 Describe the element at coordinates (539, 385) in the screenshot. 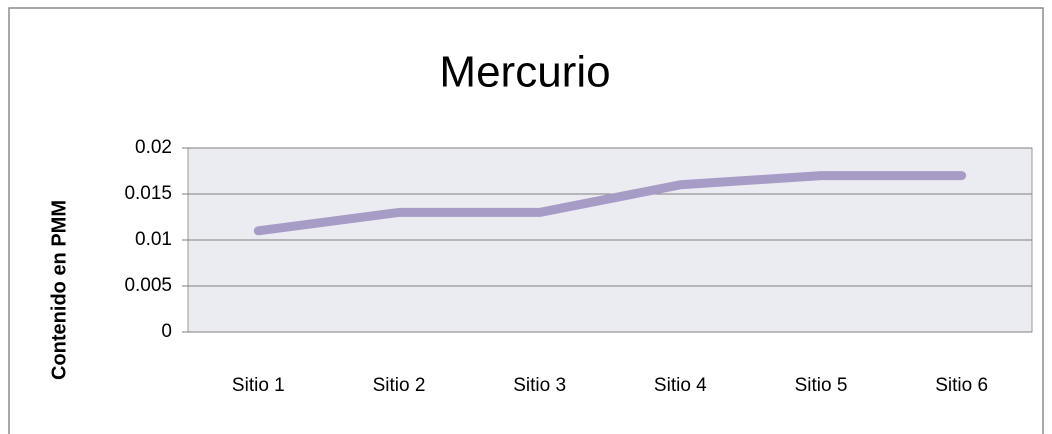

I see `x-tick-label: Sitio 3` at that location.